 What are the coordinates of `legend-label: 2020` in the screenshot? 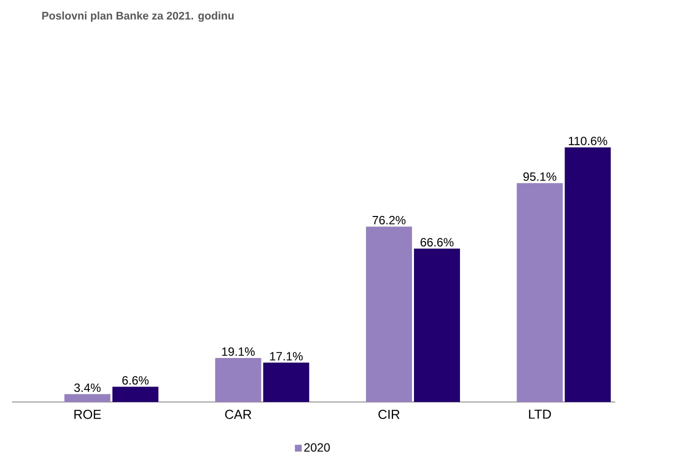 It's located at (317, 447).